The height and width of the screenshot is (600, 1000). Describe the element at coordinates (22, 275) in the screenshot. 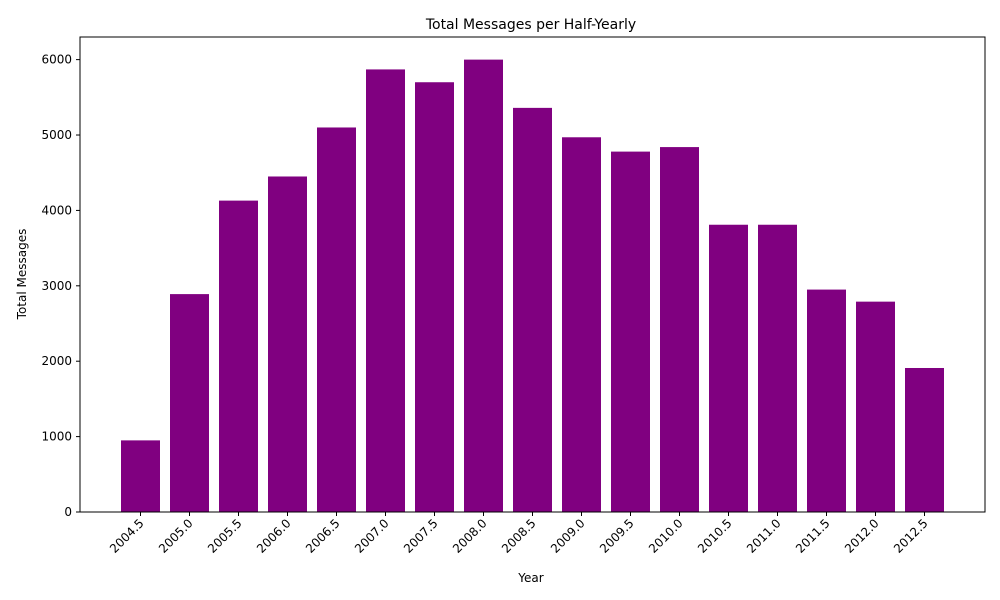

I see `y-axis-label: Total Messages` at that location.